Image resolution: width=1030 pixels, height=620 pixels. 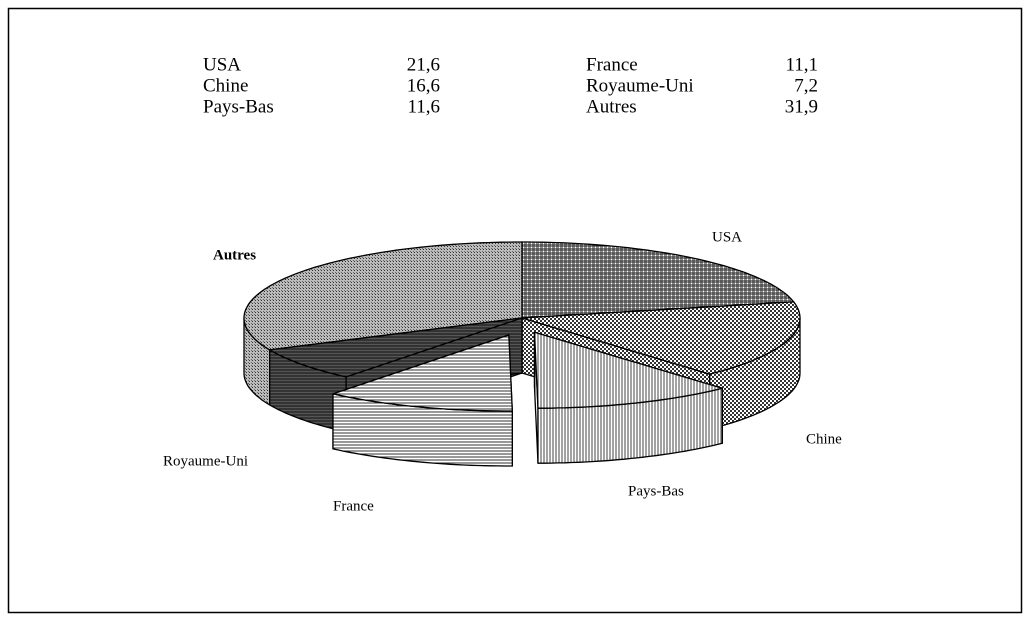 I want to click on table-value: 16,6, so click(x=423, y=85).